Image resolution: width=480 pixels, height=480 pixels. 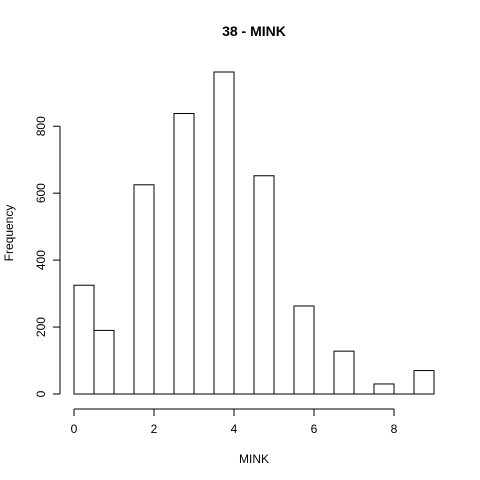 I want to click on y-axis-label: Frequency, so click(x=9, y=233).